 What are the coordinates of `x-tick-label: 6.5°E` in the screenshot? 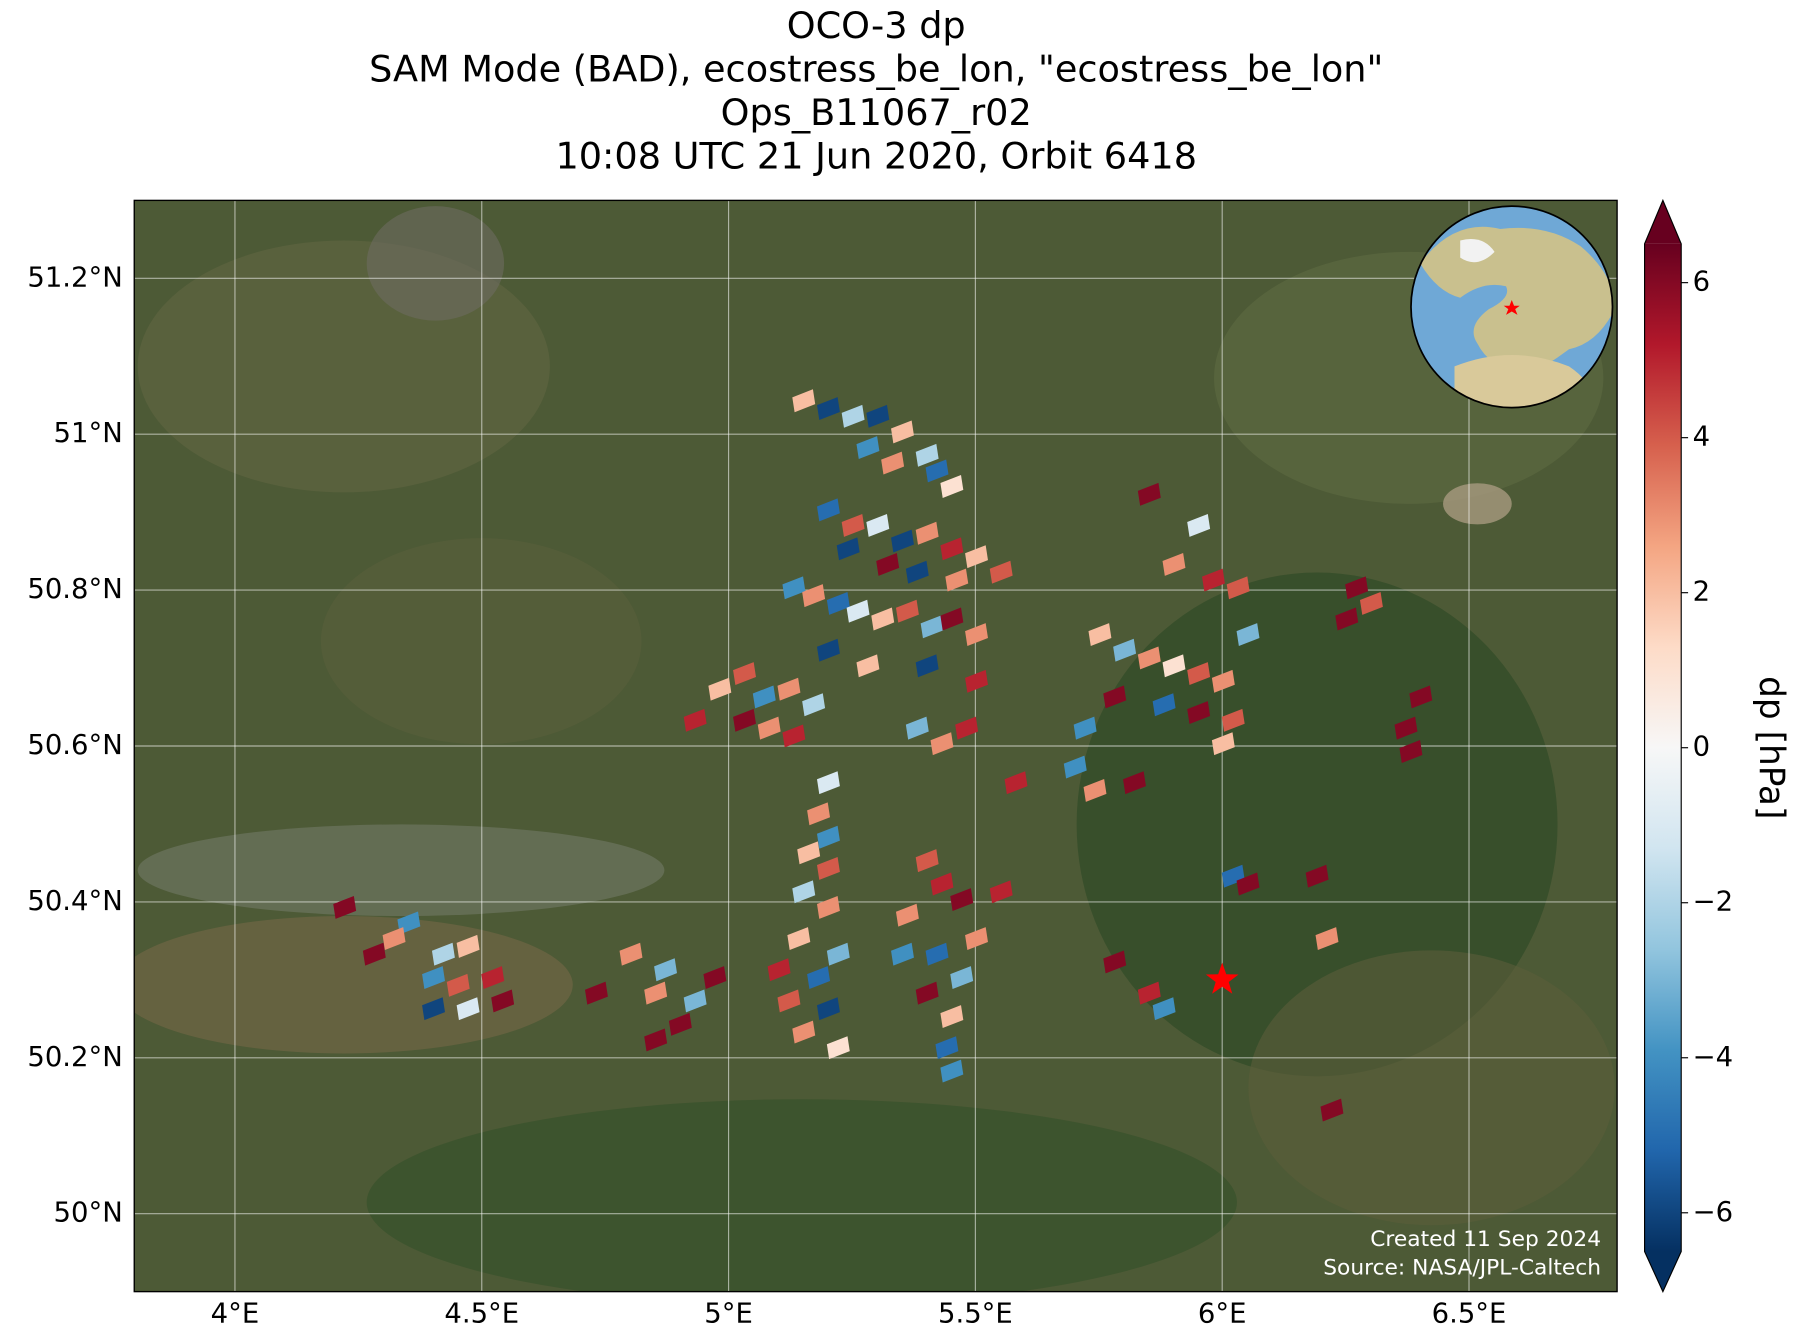 It's located at (1469, 1314).